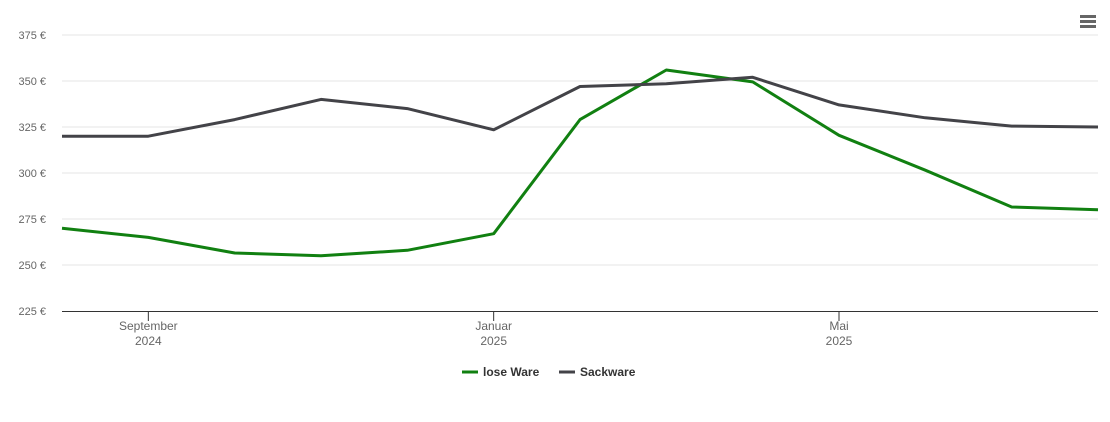 The image size is (1110, 422). Describe the element at coordinates (32, 82) in the screenshot. I see `y-tick-label: 350 €` at that location.